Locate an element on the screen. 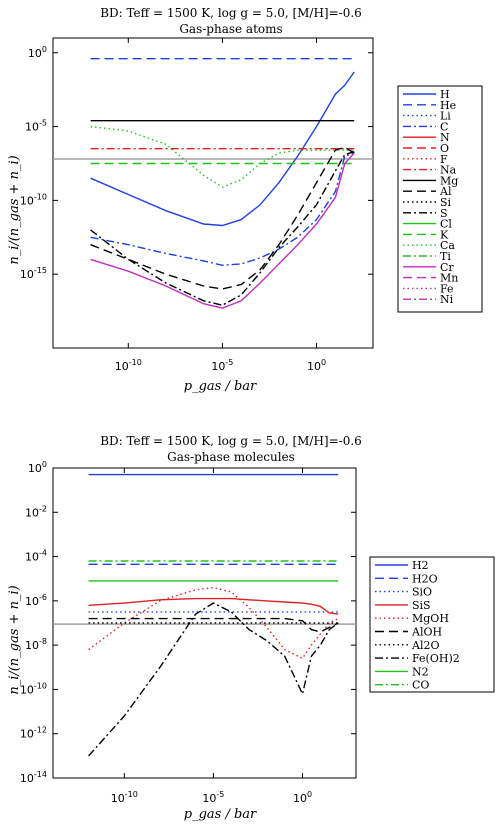 Image resolution: width=499 pixels, height=828 pixels. tick-label: 10⁻⁶ is located at coordinates (36, 600).